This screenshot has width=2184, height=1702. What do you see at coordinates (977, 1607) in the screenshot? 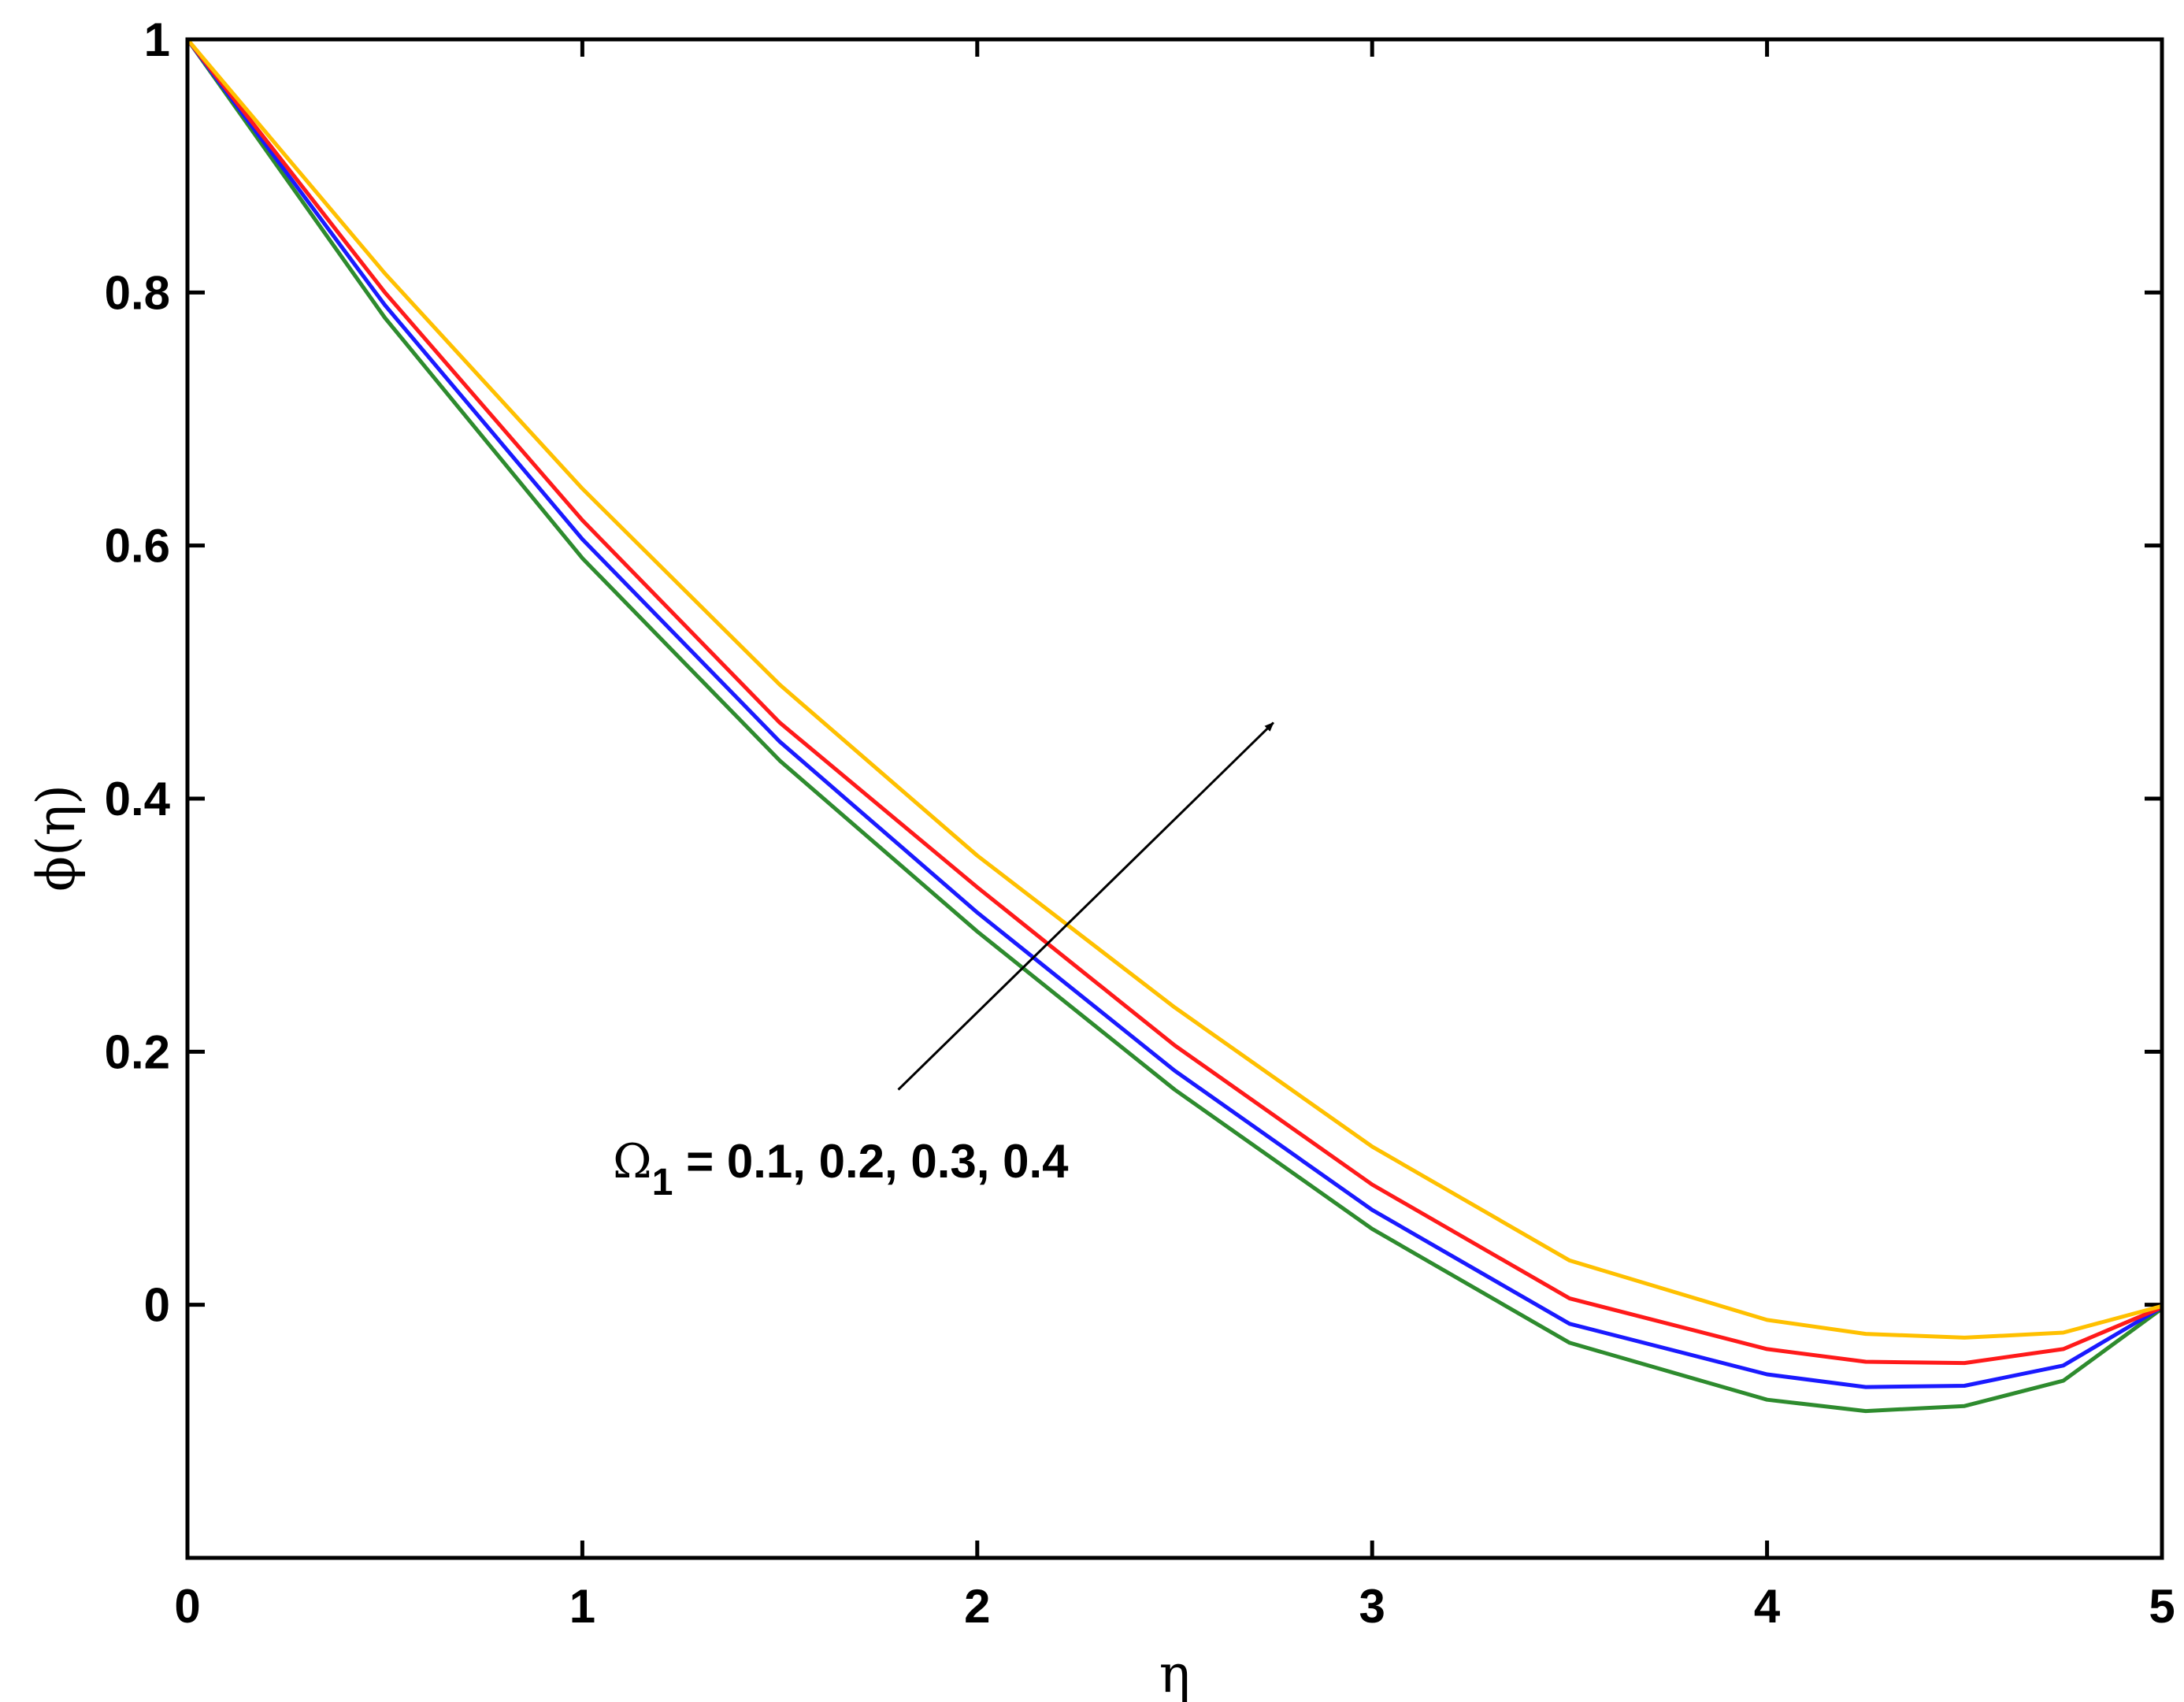
I see `x-tick-label: 2` at bounding box center [977, 1607].